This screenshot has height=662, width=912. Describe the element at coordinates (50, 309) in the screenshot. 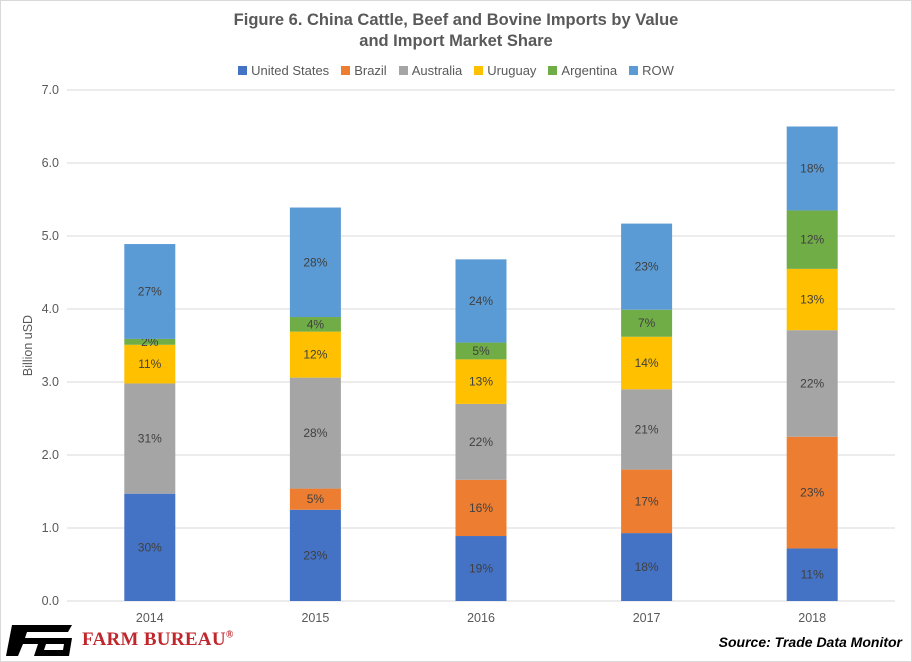

I see `y-tick-label: 4.0` at that location.